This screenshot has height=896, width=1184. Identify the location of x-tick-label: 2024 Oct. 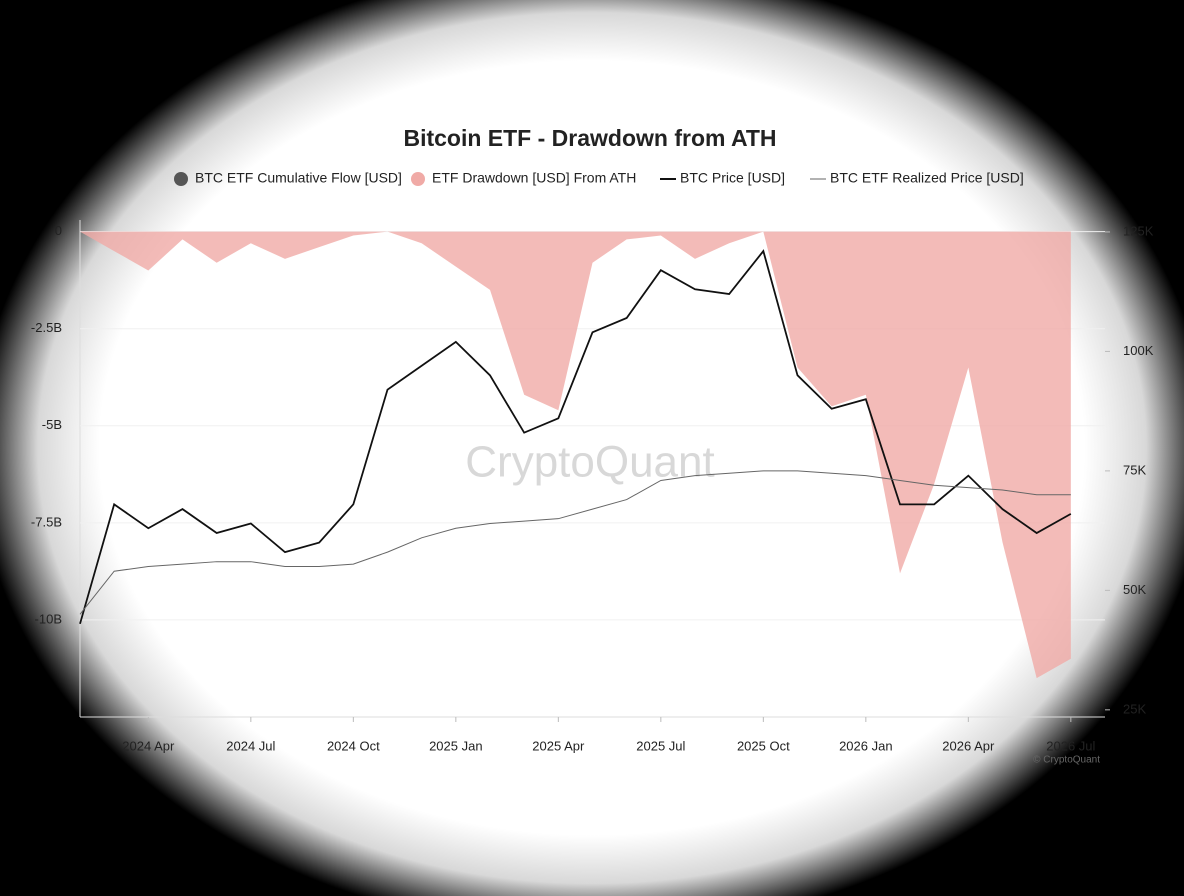
(353, 745).